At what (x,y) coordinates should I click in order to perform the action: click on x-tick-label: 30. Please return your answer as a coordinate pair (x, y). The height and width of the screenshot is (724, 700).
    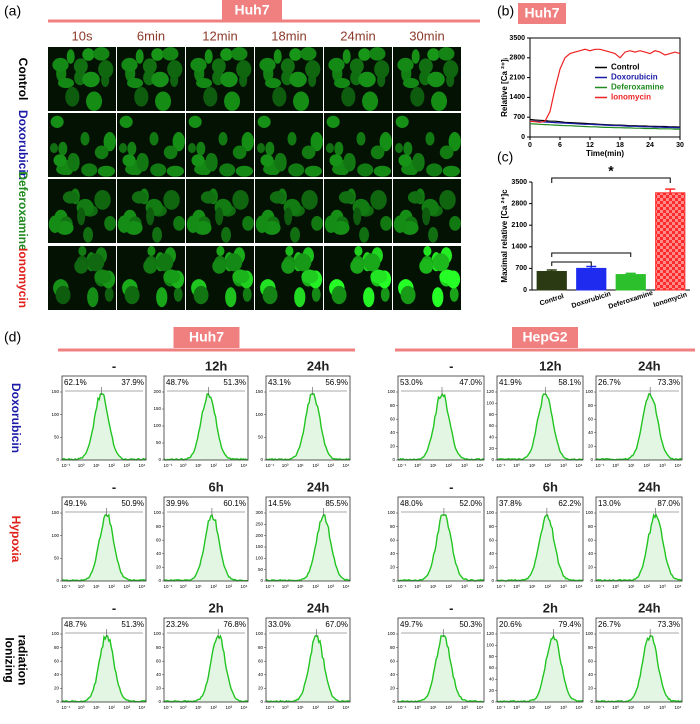
    Looking at the image, I should click on (680, 145).